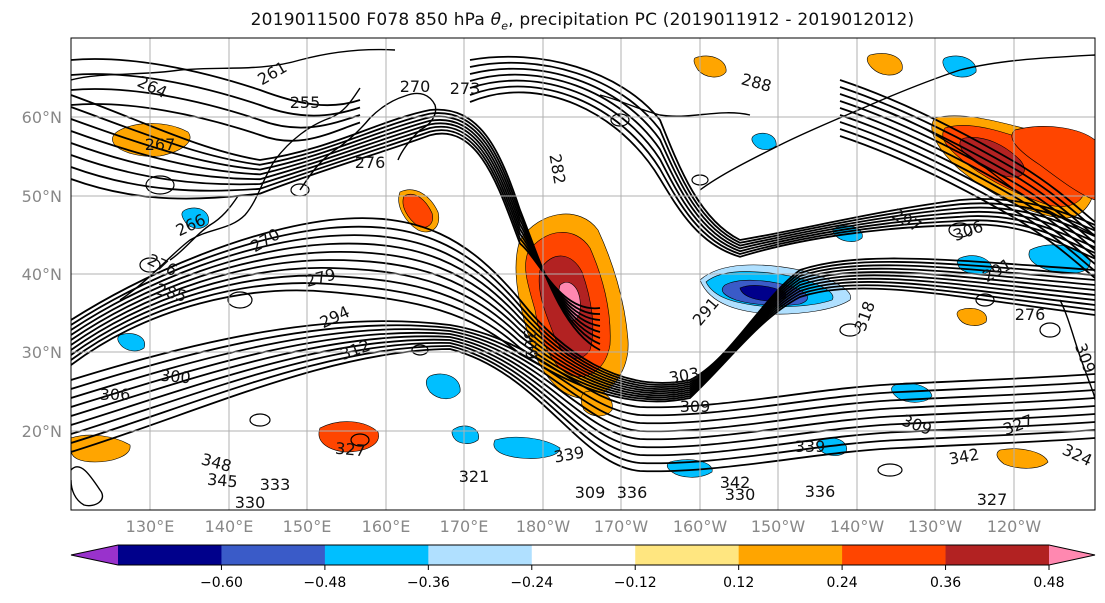 The height and width of the screenshot is (603, 1105). I want to click on colorbar-outline, so click(583, 555).